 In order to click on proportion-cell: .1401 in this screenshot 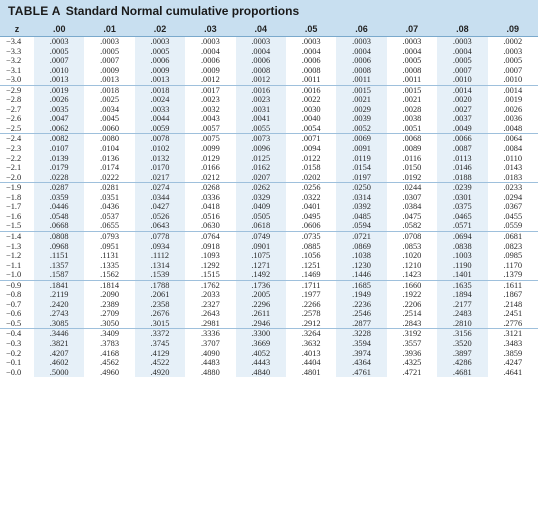, I will do `click(462, 275)`.